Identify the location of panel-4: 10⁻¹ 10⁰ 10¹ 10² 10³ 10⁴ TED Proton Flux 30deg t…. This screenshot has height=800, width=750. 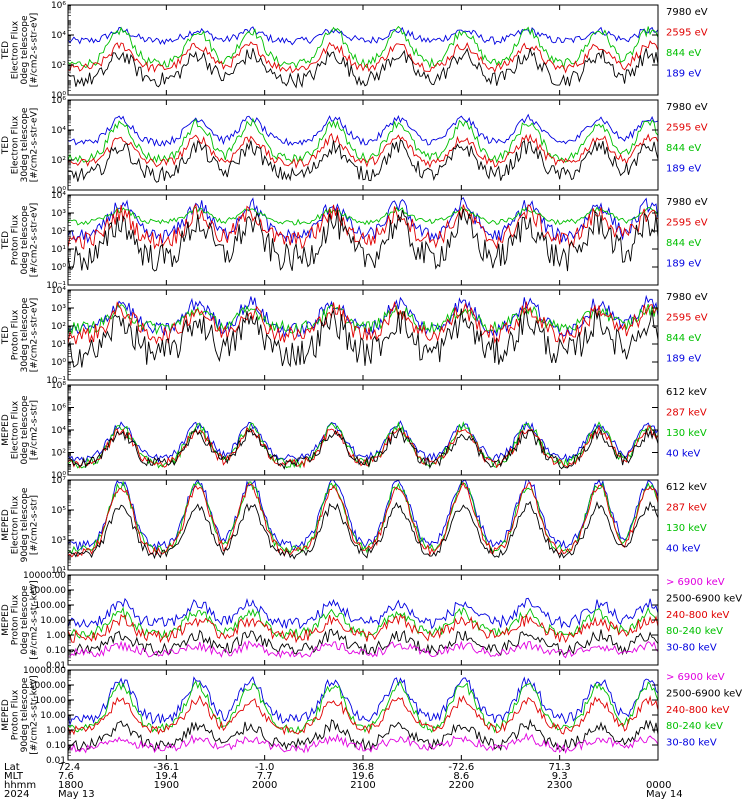
(354, 336).